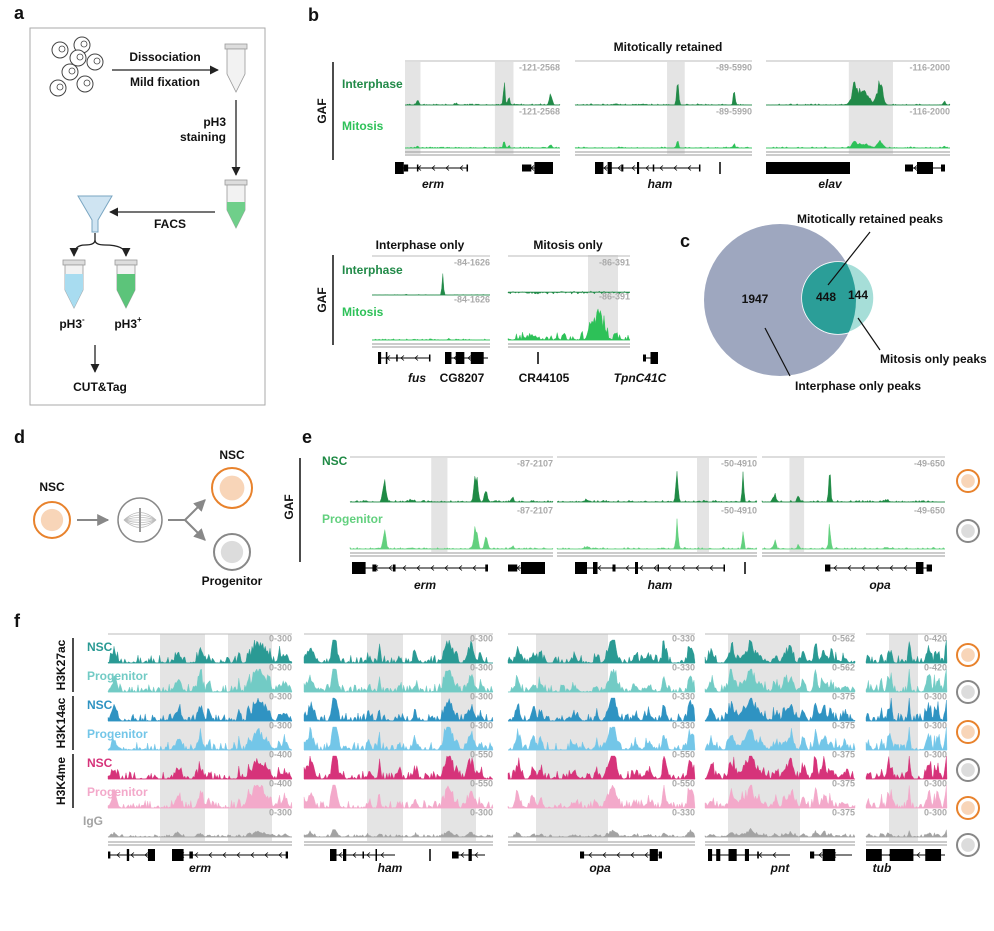  I want to click on gene-name: TpnC41C, so click(640, 378).